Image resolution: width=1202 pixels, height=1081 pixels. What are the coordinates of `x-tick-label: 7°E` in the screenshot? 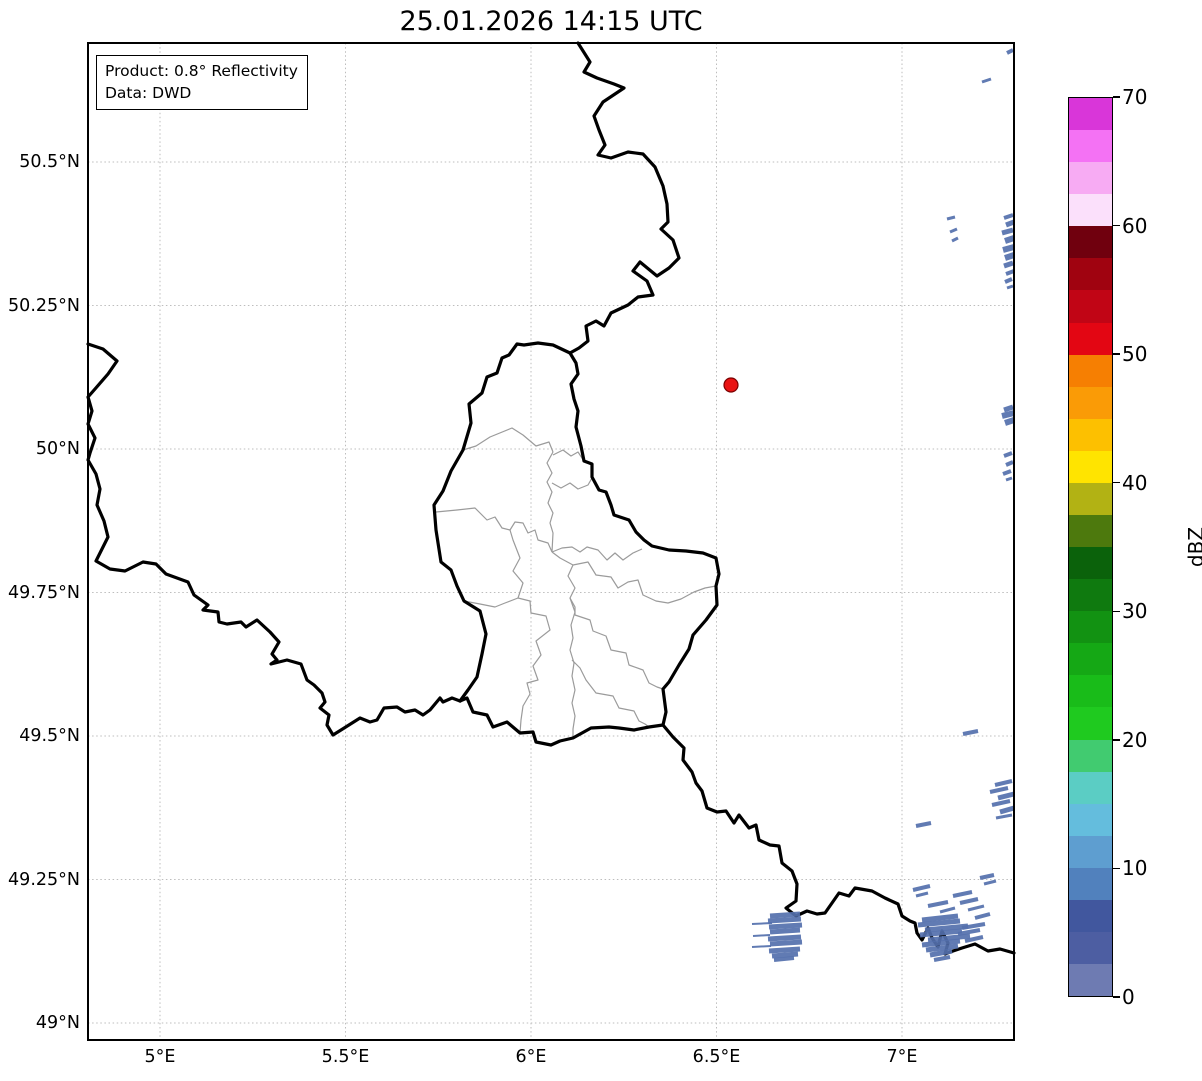 It's located at (902, 1057).